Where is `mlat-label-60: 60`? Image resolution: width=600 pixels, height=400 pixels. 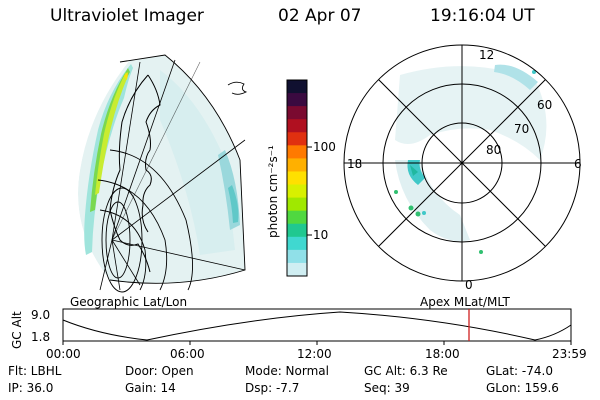
mlat-label-60: 60 is located at coordinates (545, 105).